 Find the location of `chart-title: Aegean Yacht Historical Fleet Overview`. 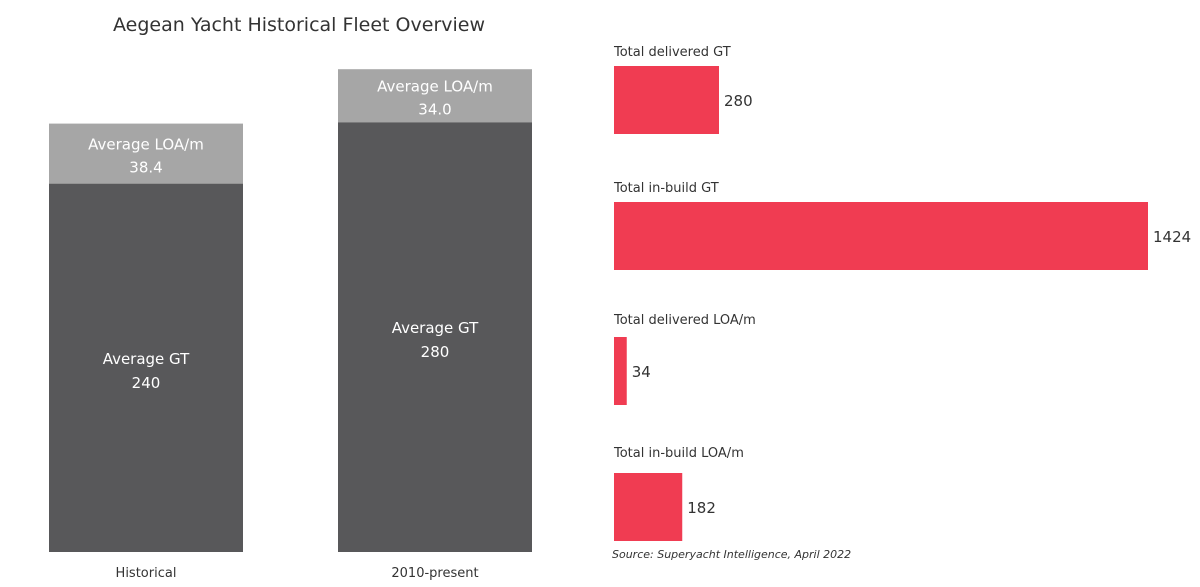

chart-title: Aegean Yacht Historical Fleet Overview is located at coordinates (299, 25).